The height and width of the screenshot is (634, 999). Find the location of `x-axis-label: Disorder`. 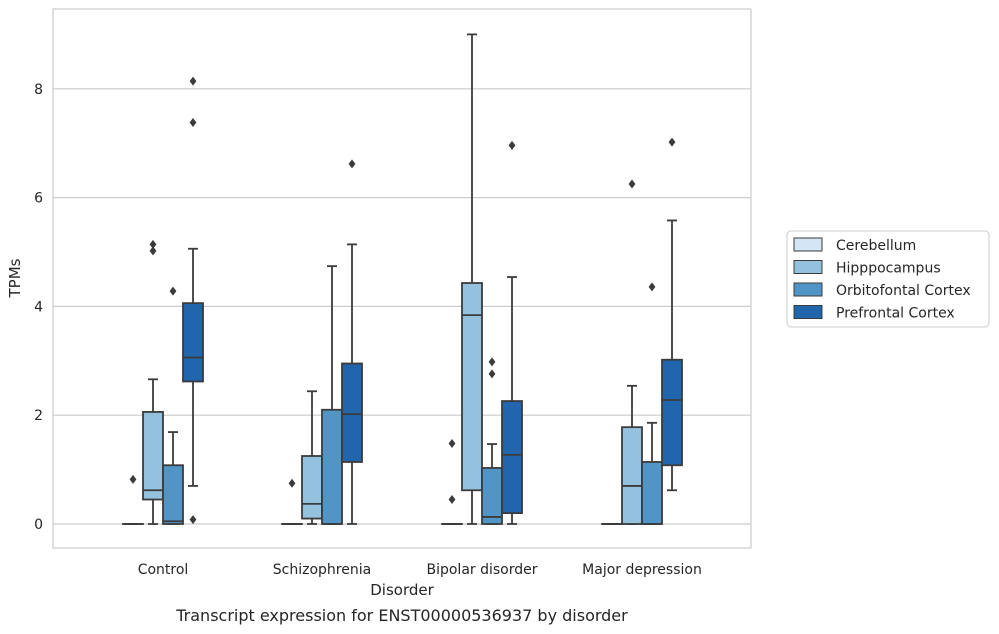

x-axis-label: Disorder is located at coordinates (402, 590).